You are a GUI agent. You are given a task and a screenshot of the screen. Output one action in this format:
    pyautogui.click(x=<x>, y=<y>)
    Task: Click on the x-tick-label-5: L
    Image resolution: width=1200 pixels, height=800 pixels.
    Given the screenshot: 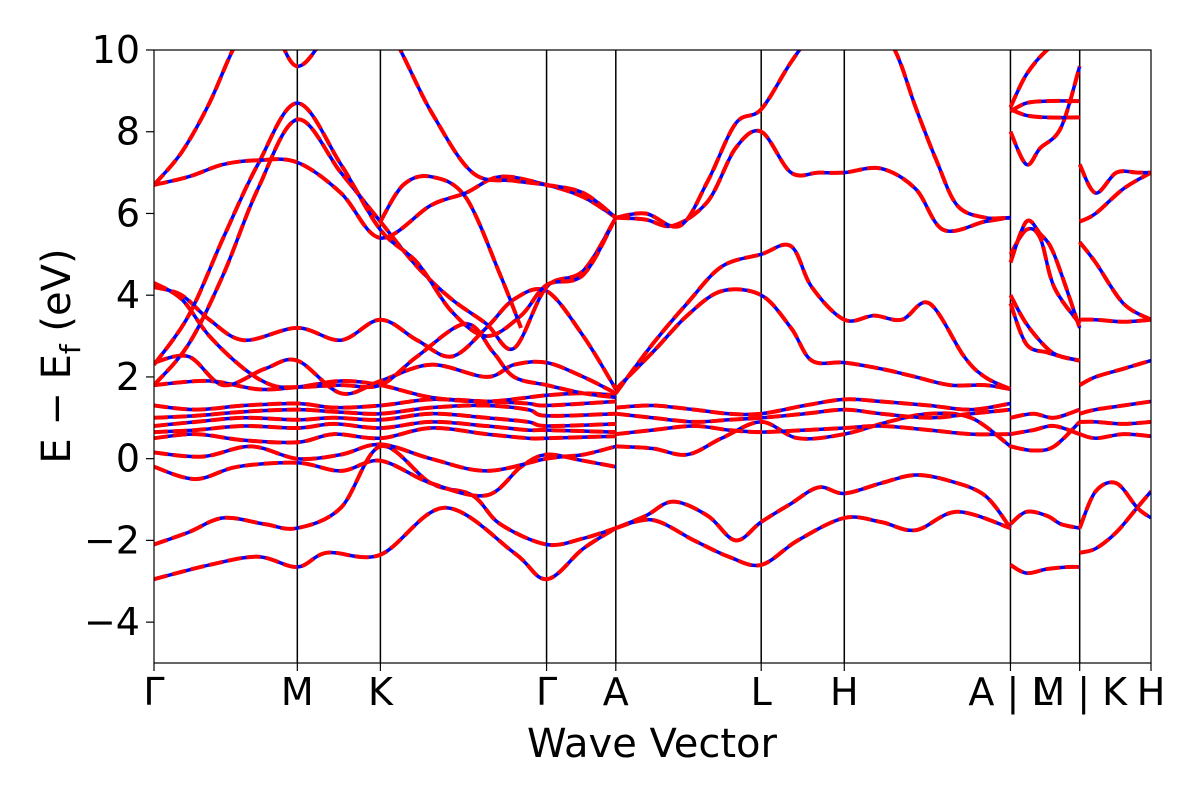 What is the action you would take?
    pyautogui.click(x=761, y=692)
    